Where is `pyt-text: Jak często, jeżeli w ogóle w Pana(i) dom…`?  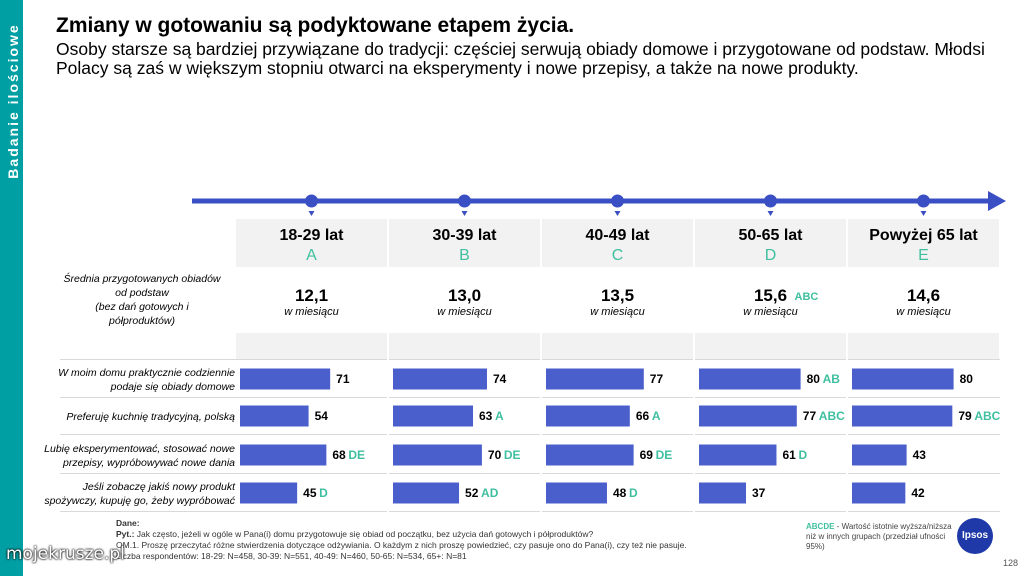
pyt-text: Jak często, jeżeli w ogóle w Pana(i) dom… is located at coordinates (365, 534).